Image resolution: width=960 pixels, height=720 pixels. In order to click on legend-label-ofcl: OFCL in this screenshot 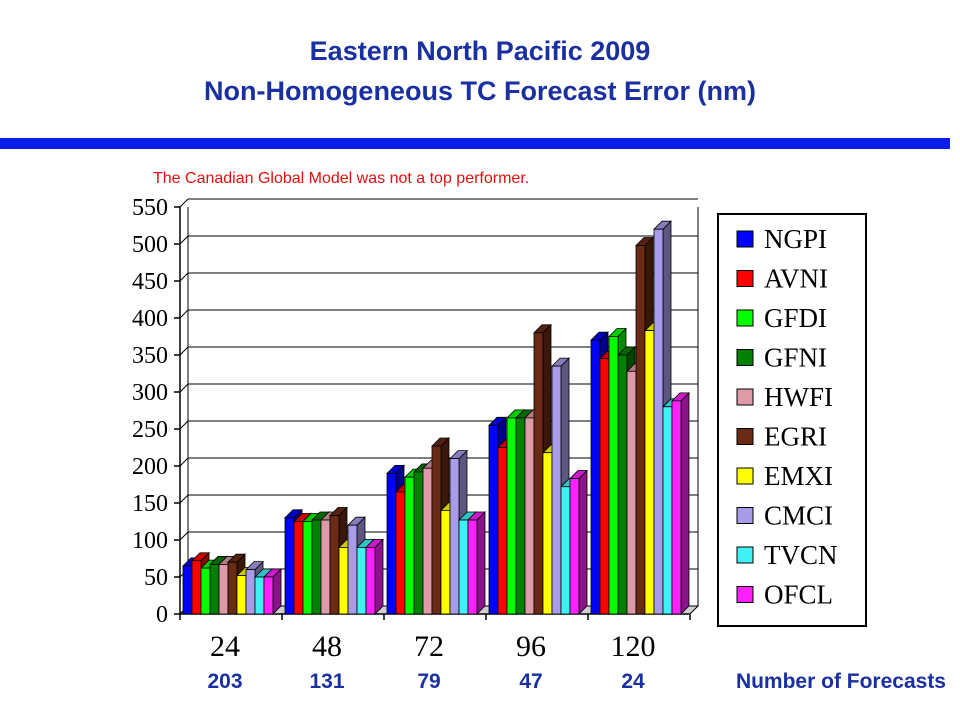, I will do `click(798, 595)`.